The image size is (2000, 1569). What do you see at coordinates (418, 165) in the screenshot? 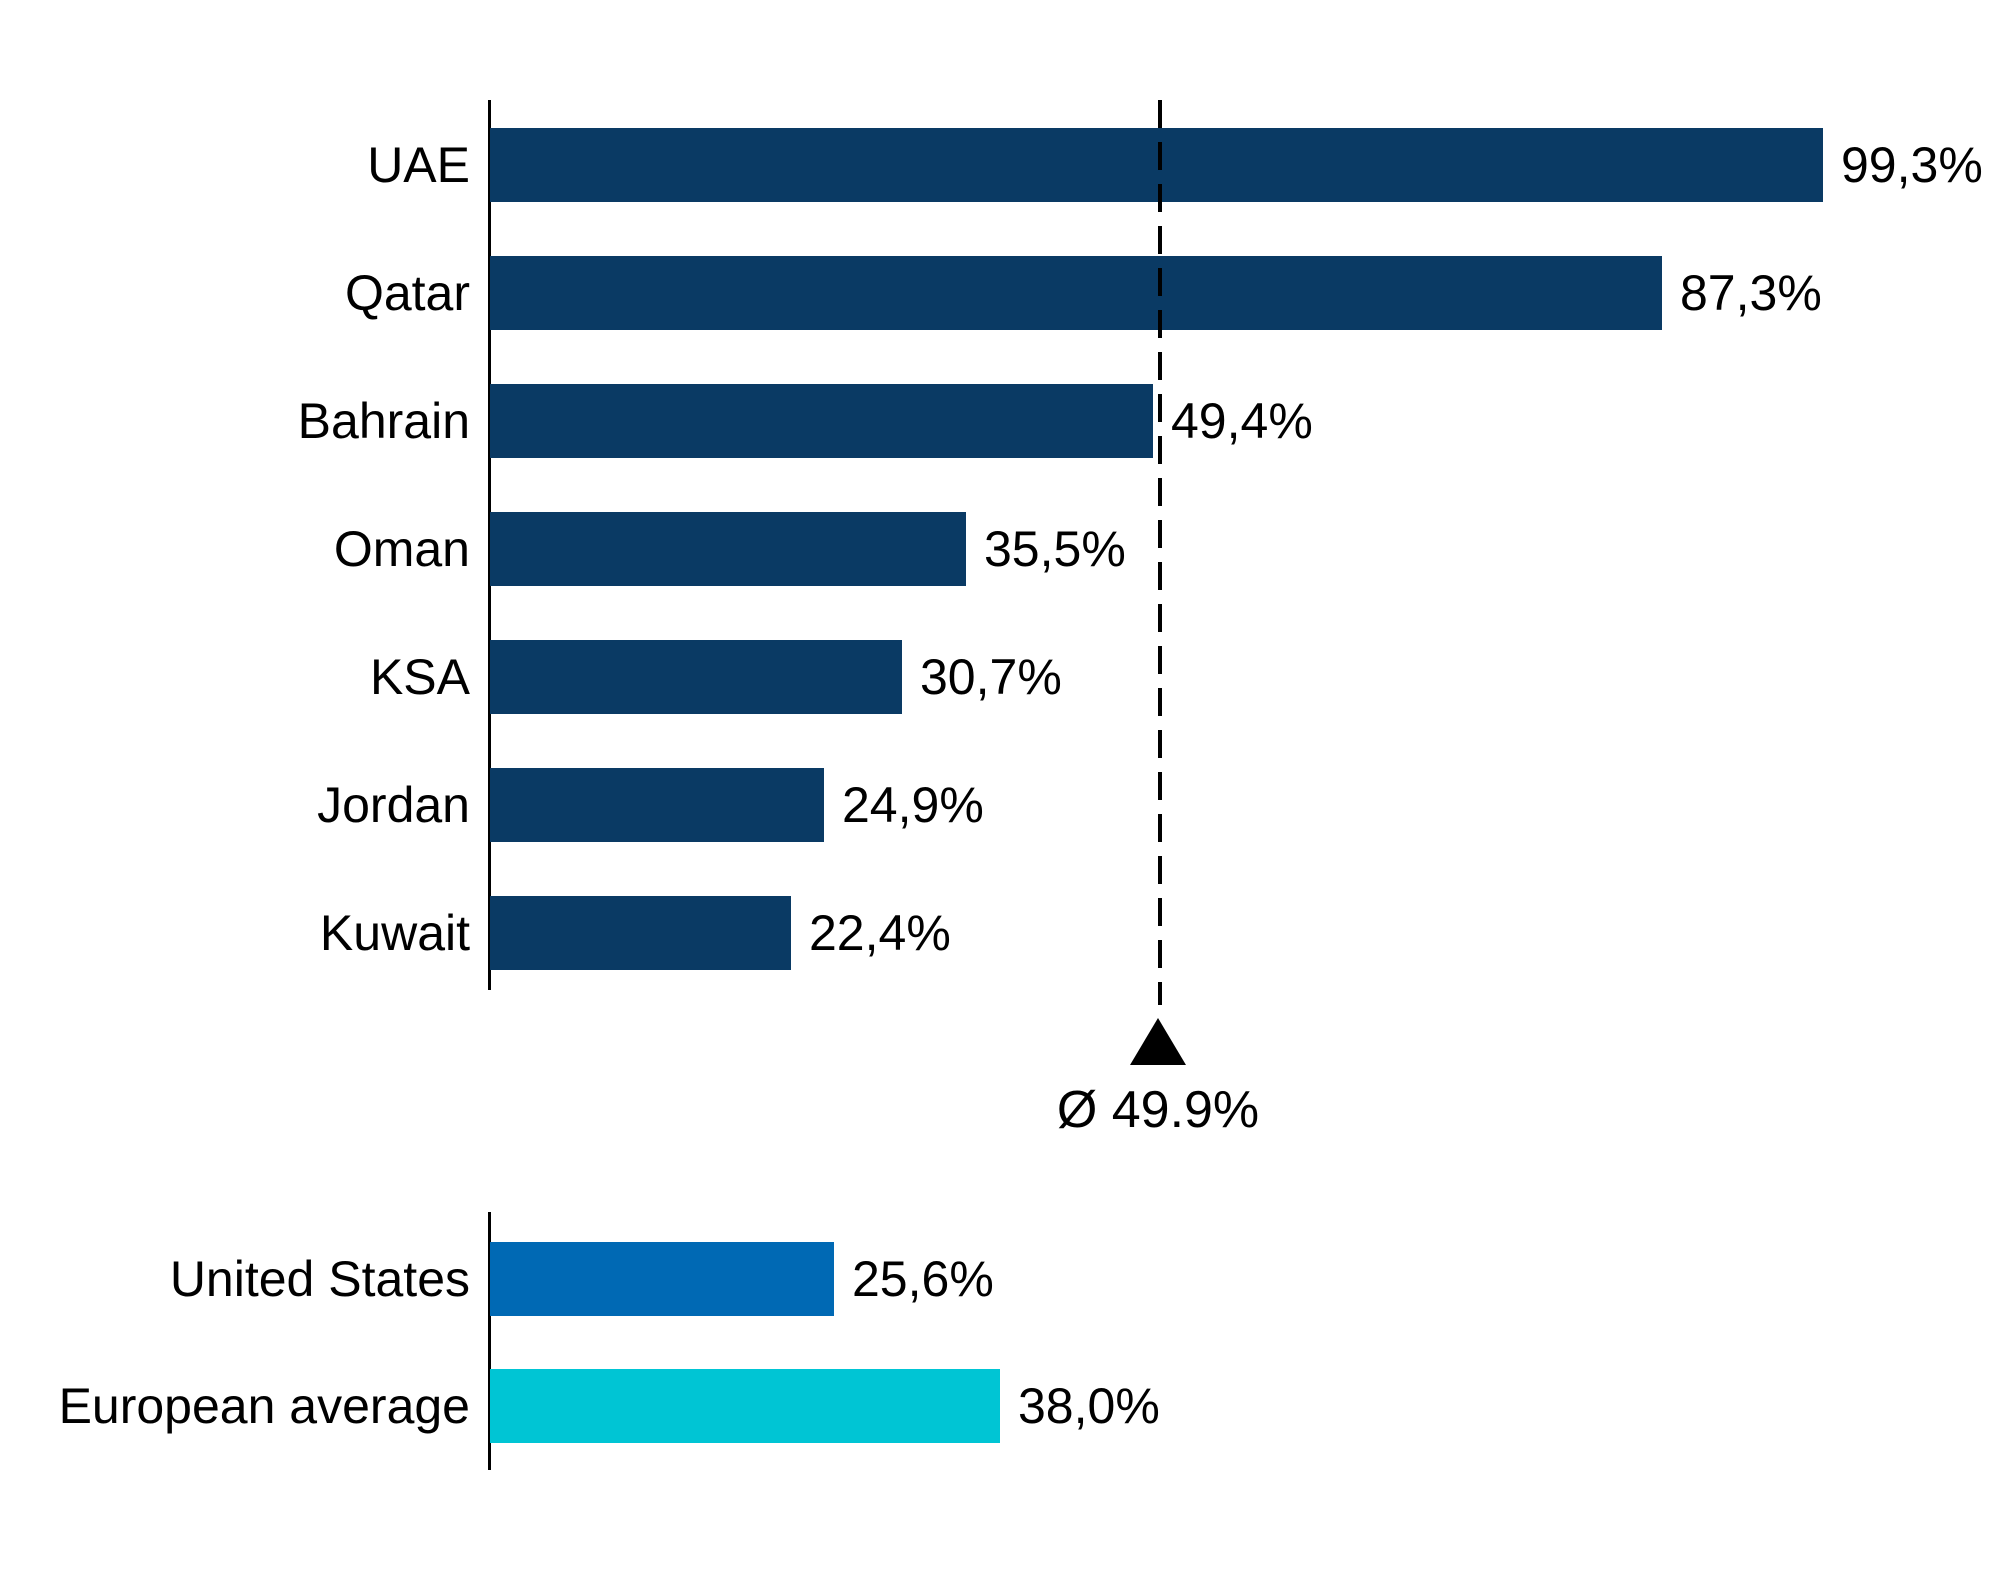
I see `category-label: UAE` at bounding box center [418, 165].